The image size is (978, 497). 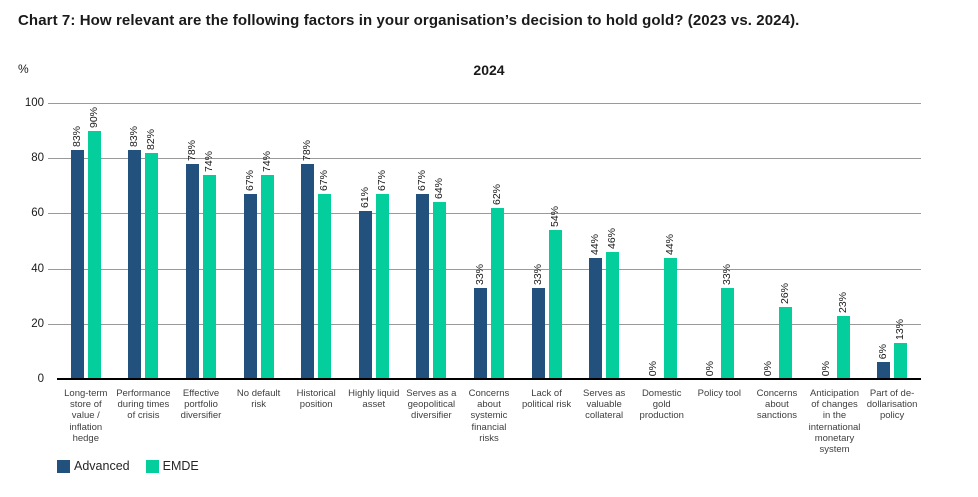 I want to click on y-tick-label-80: 80, so click(x=37, y=158).